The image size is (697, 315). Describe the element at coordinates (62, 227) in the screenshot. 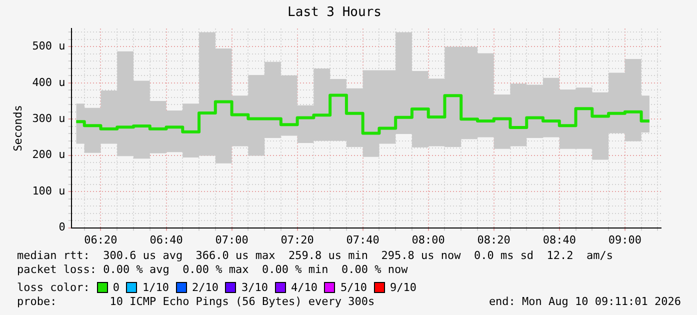

I see `y-tick-label: 0` at that location.